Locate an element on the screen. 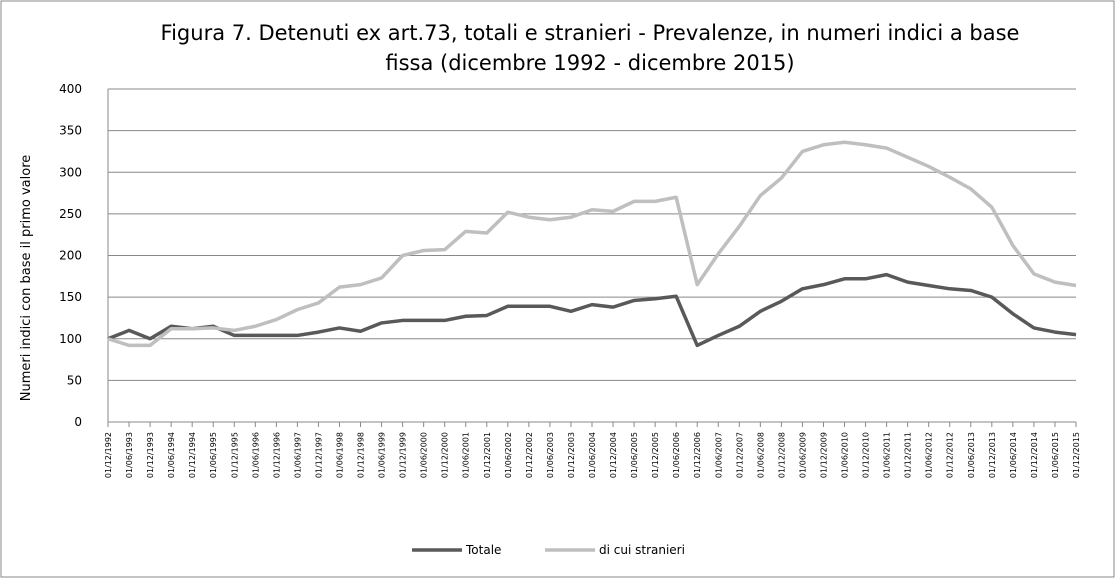  y-tick-label: 100 is located at coordinates (70, 339).